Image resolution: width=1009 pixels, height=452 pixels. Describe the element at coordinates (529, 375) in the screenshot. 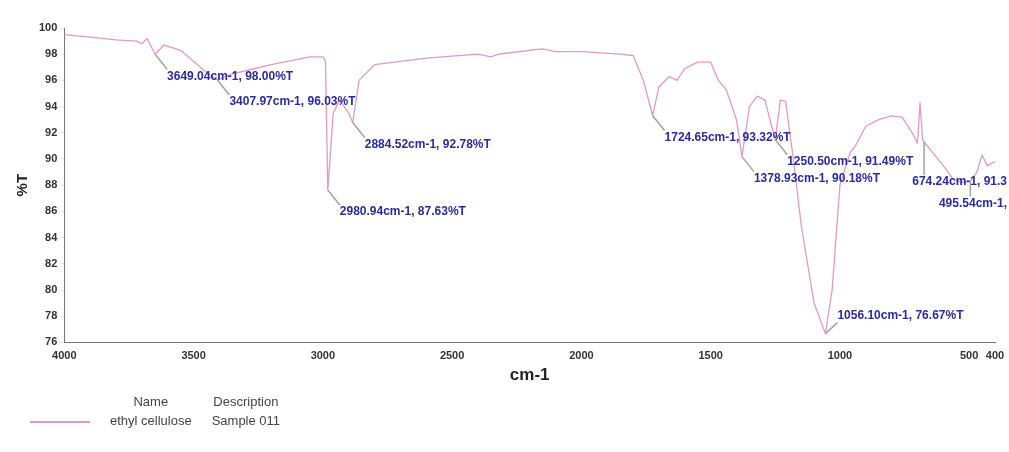

I see `x-axis-title: cm-1` at that location.